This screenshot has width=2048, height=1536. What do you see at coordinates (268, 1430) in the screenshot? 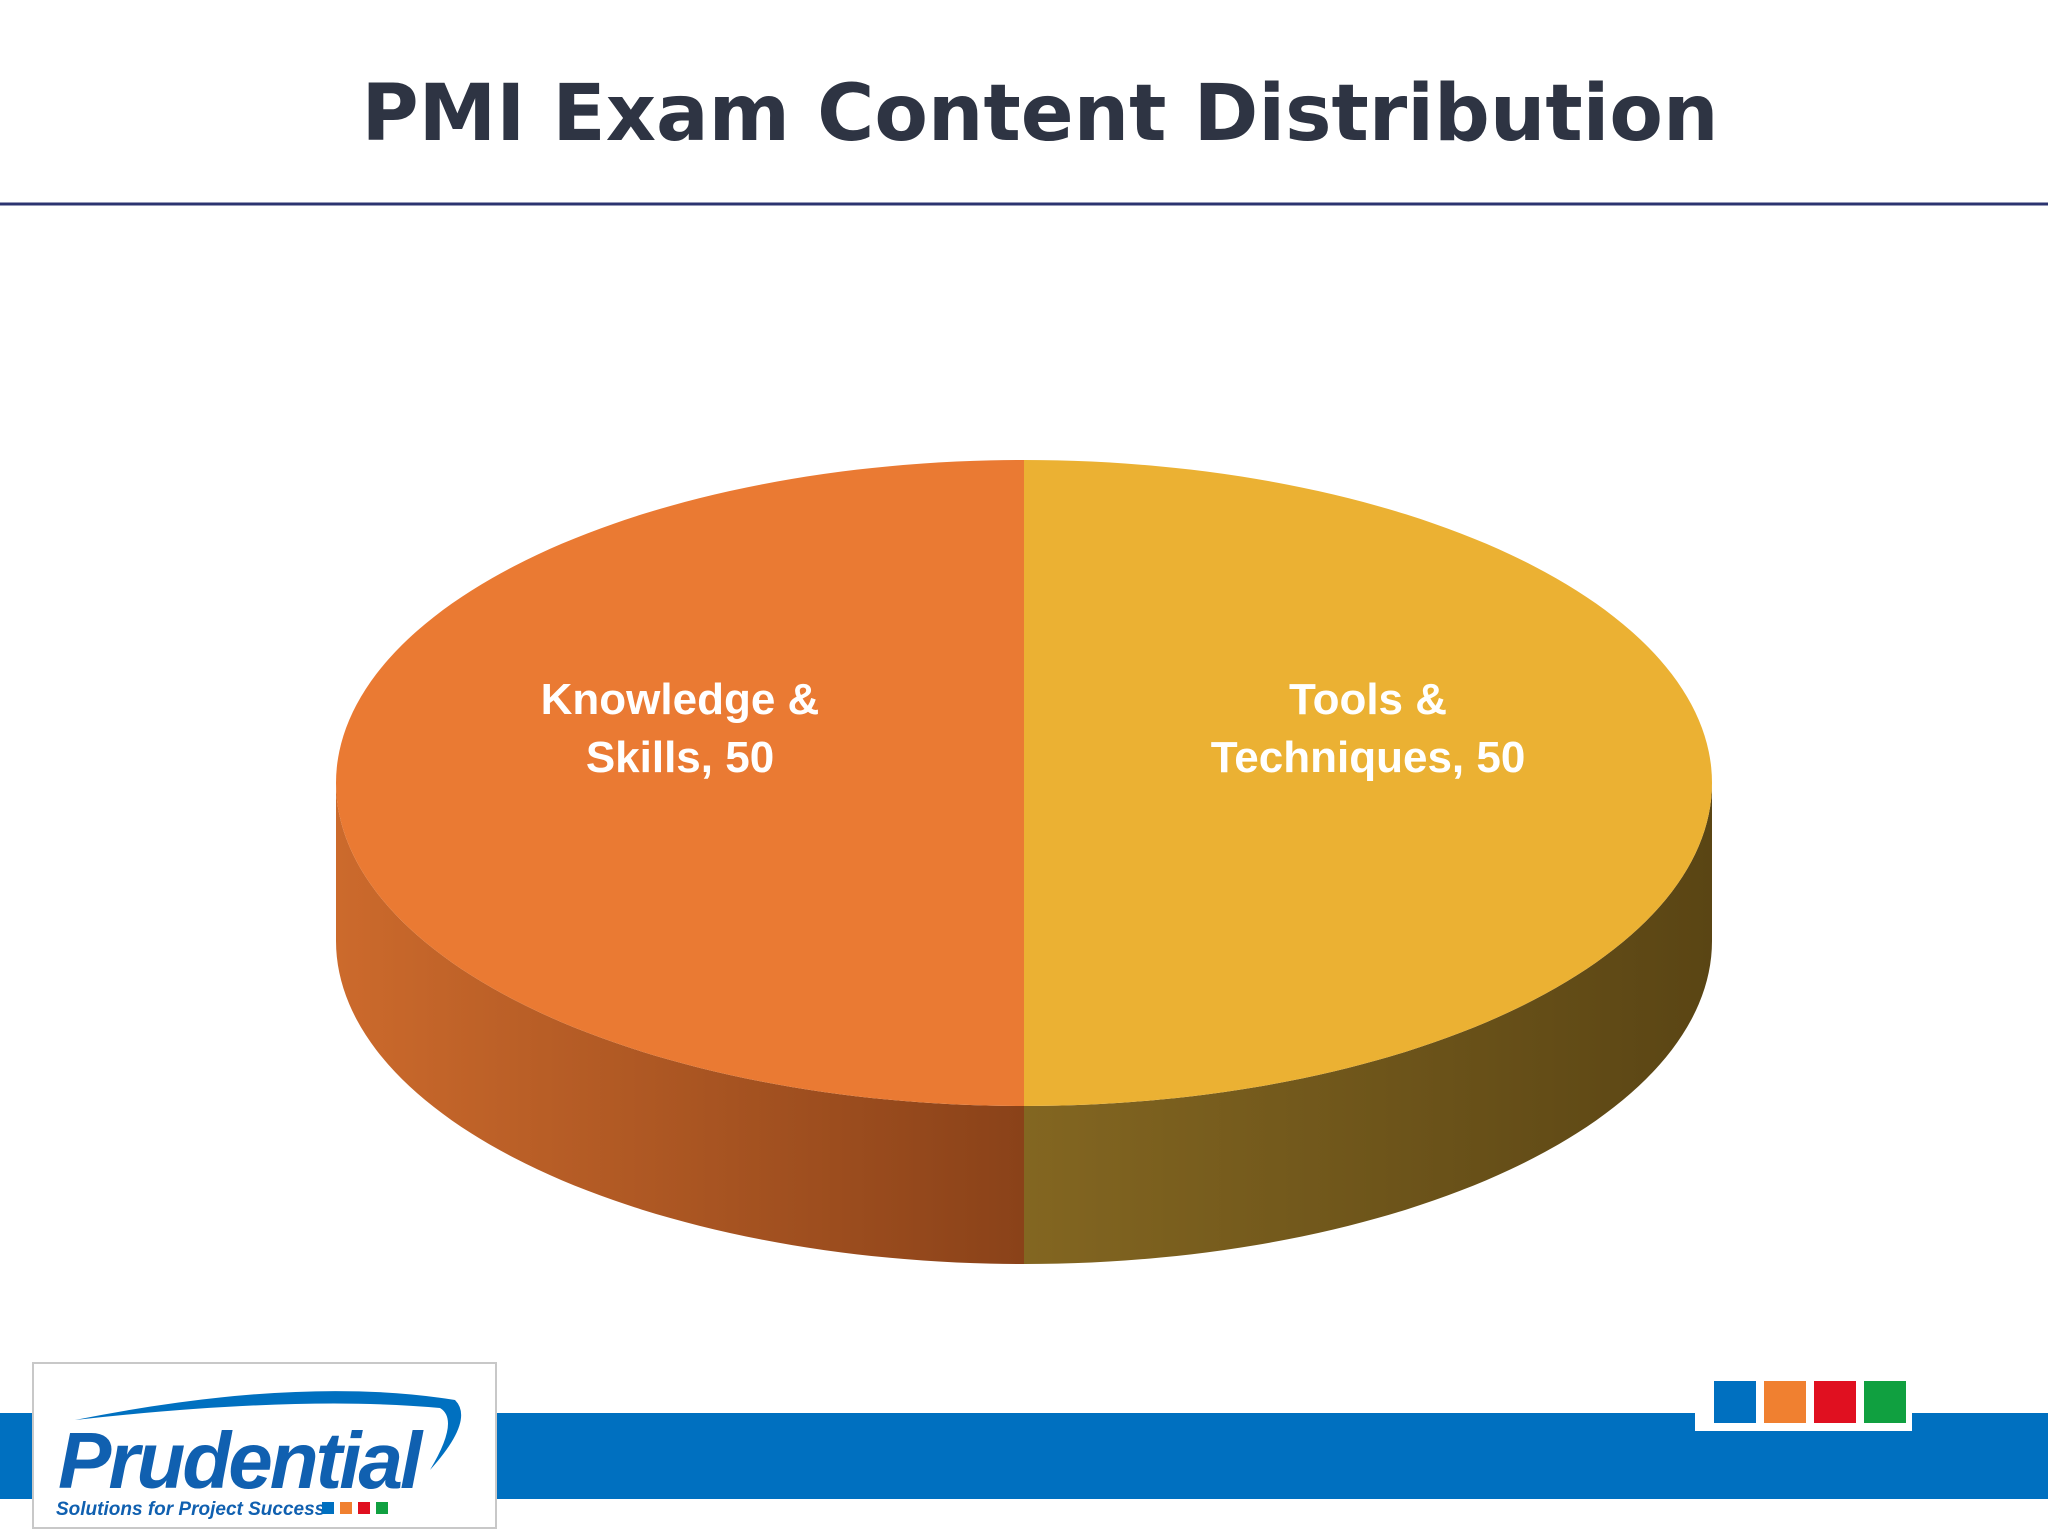
I see `logo-swoosh` at bounding box center [268, 1430].